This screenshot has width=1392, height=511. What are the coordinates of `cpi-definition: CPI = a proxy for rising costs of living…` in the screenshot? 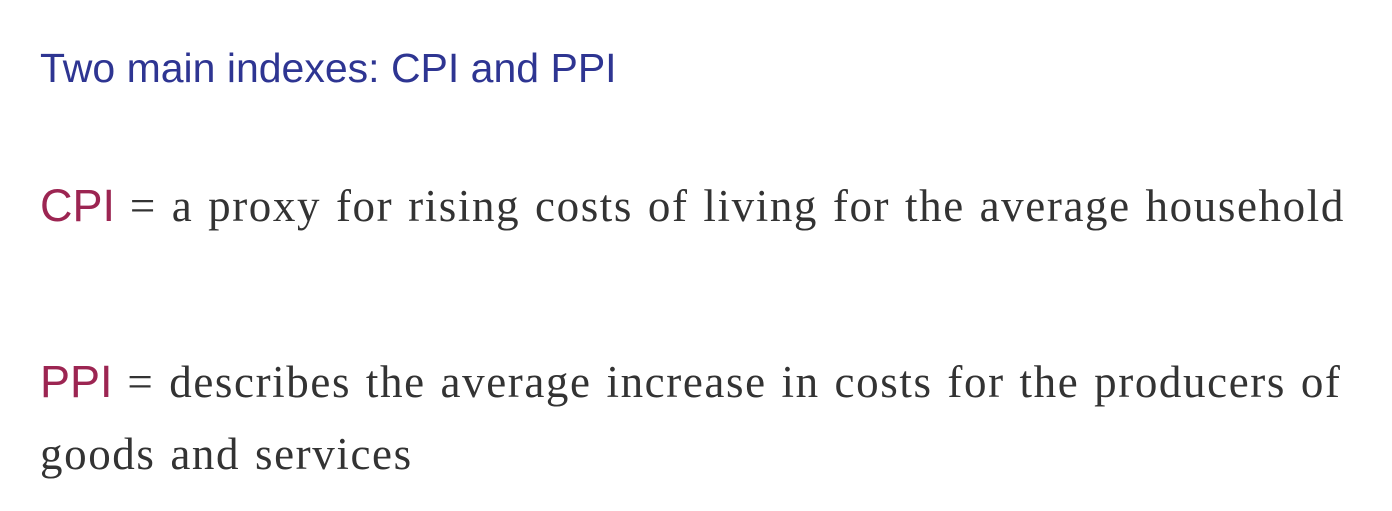 It's located at (695, 206).